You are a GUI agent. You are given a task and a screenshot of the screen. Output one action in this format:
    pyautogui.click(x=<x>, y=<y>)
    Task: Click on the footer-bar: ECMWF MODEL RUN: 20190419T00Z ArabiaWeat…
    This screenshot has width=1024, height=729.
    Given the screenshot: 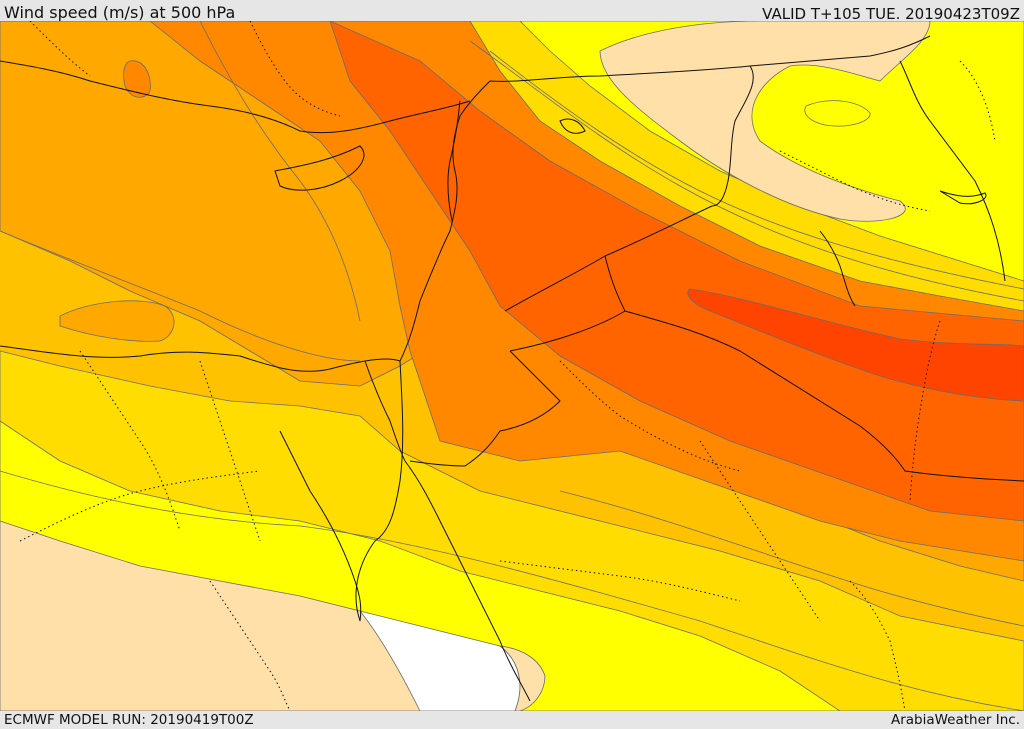 What is the action you would take?
    pyautogui.click(x=512, y=720)
    